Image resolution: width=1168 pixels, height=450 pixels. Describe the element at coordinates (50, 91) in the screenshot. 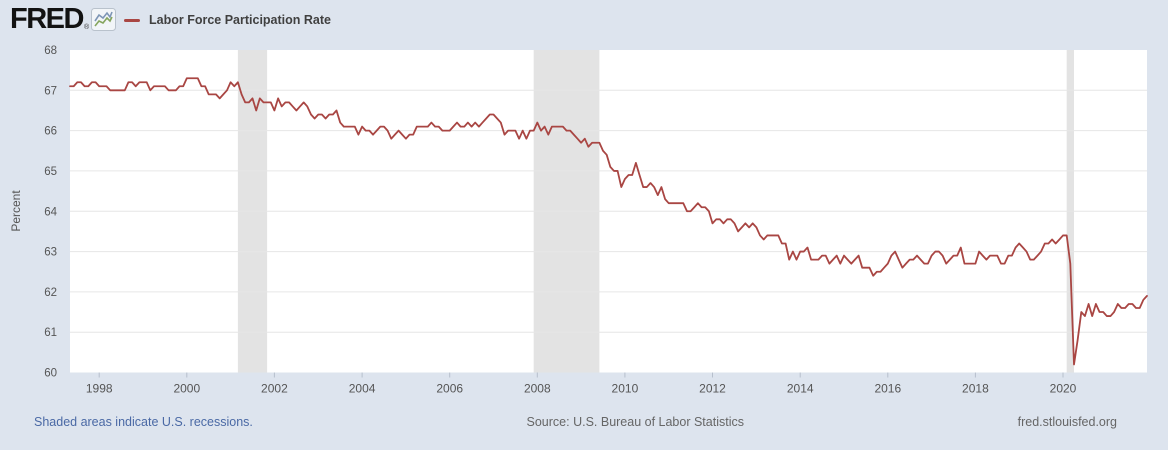

I see `y-tick-label: 67` at that location.